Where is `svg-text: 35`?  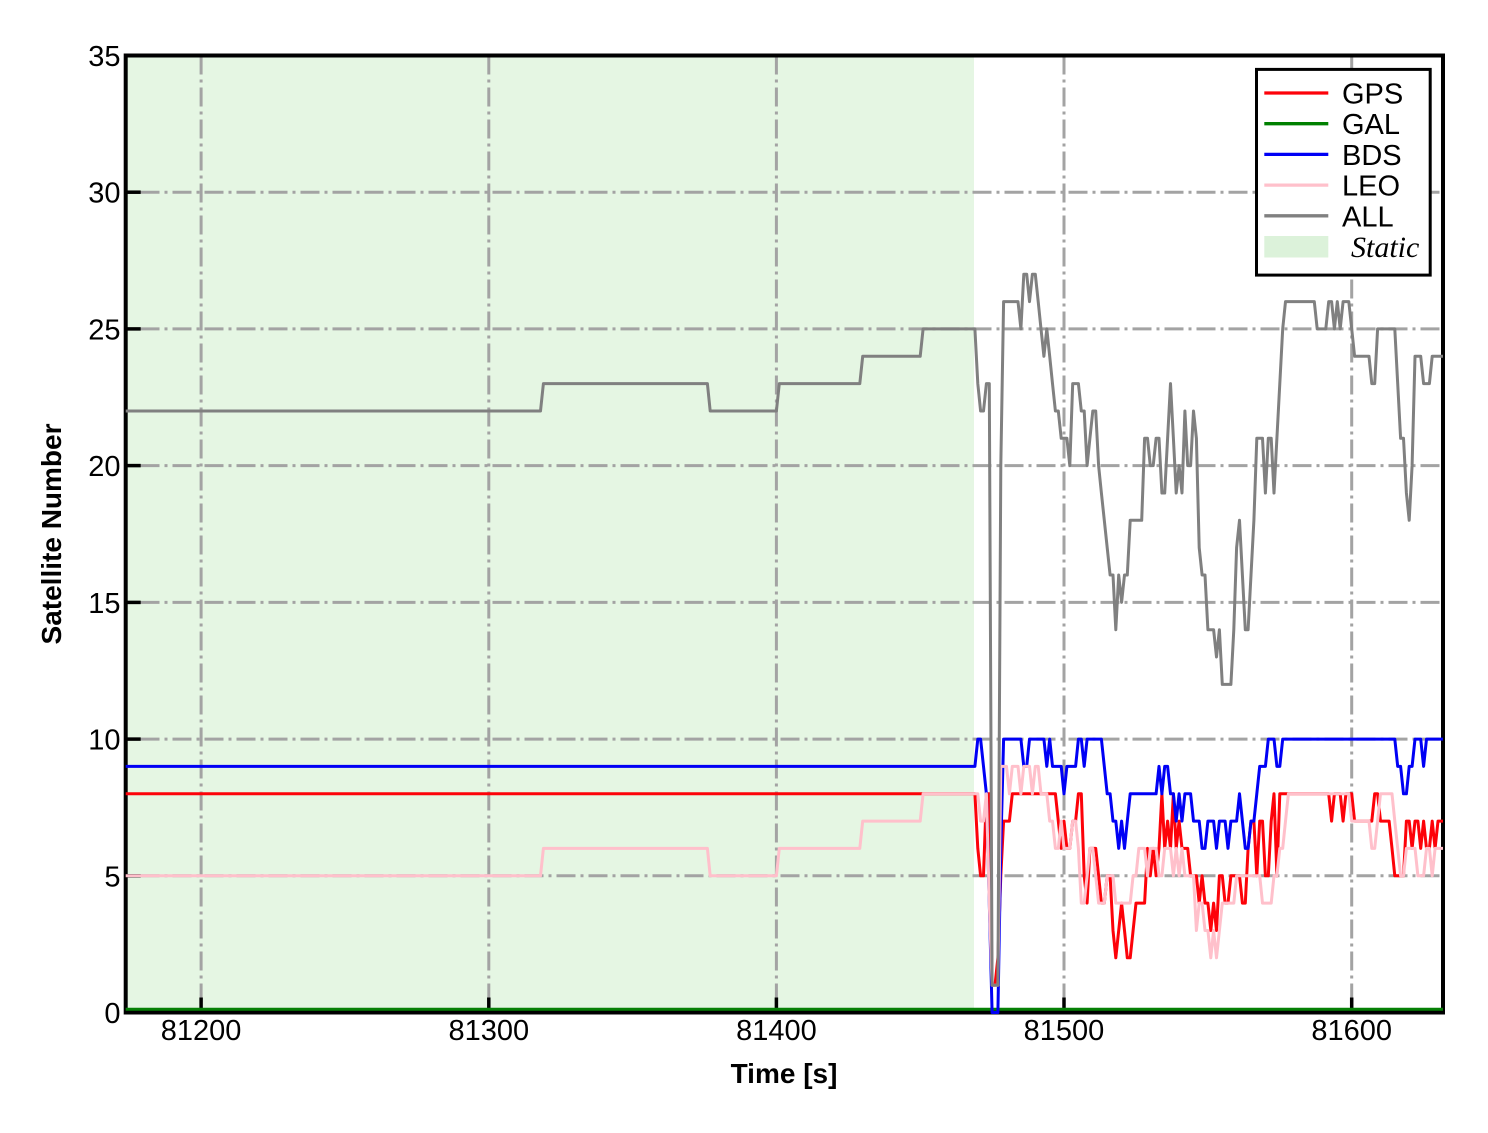
svg-text: 35 is located at coordinates (104, 57).